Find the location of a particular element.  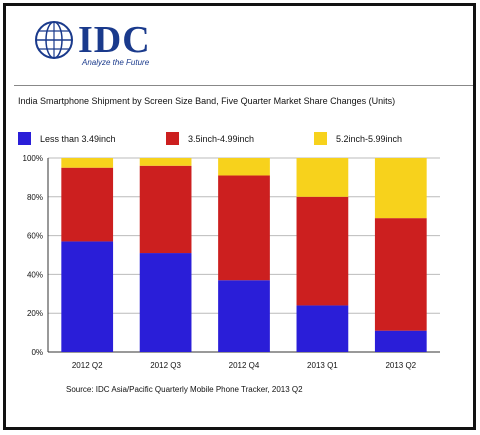

y-tick-label: 100% is located at coordinates (33, 158).